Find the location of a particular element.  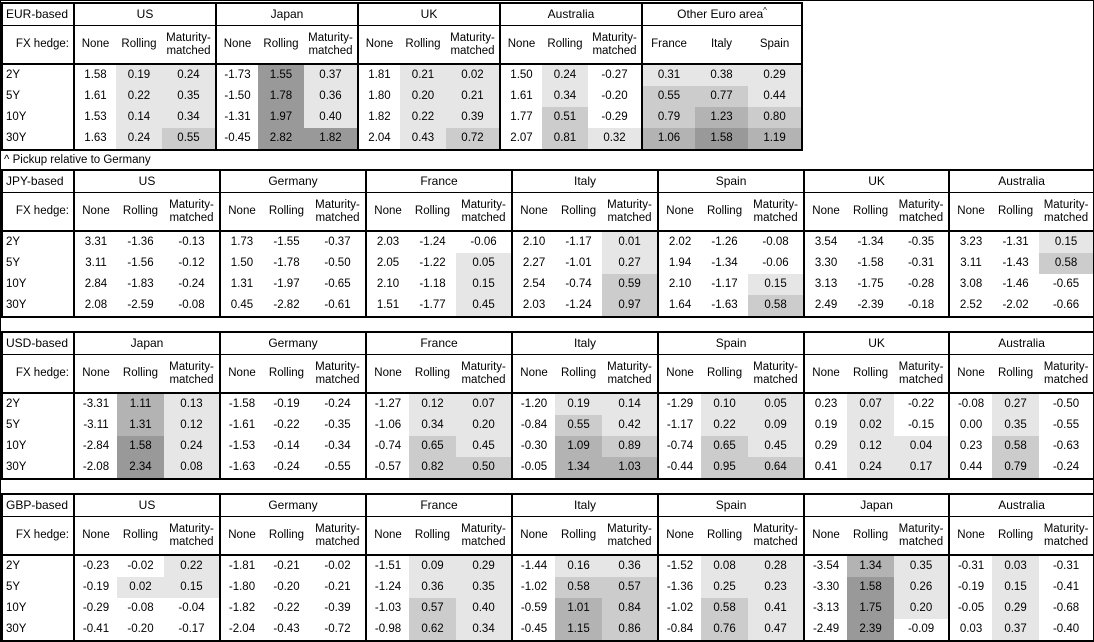

value-cell: 0.45 is located at coordinates (484, 446).